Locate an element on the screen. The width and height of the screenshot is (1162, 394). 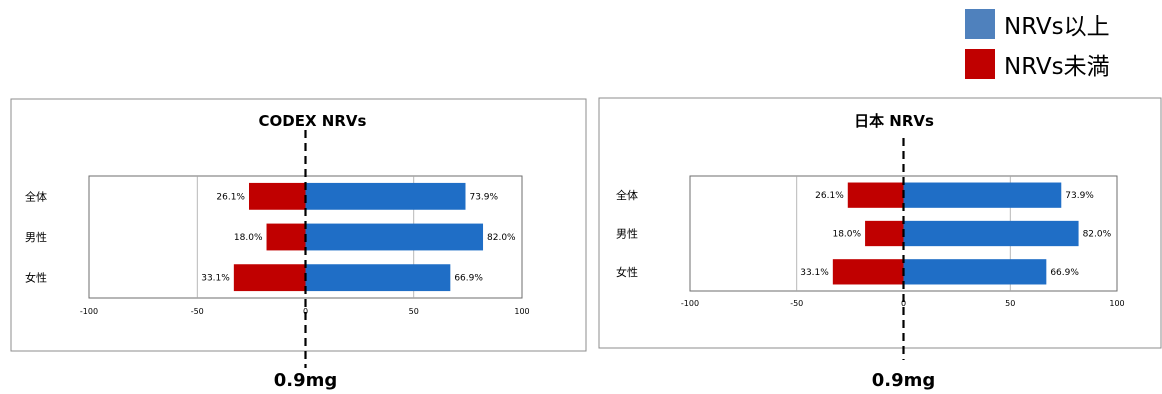
panel-0-tick-label-0: -100 is located at coordinates (89, 311).